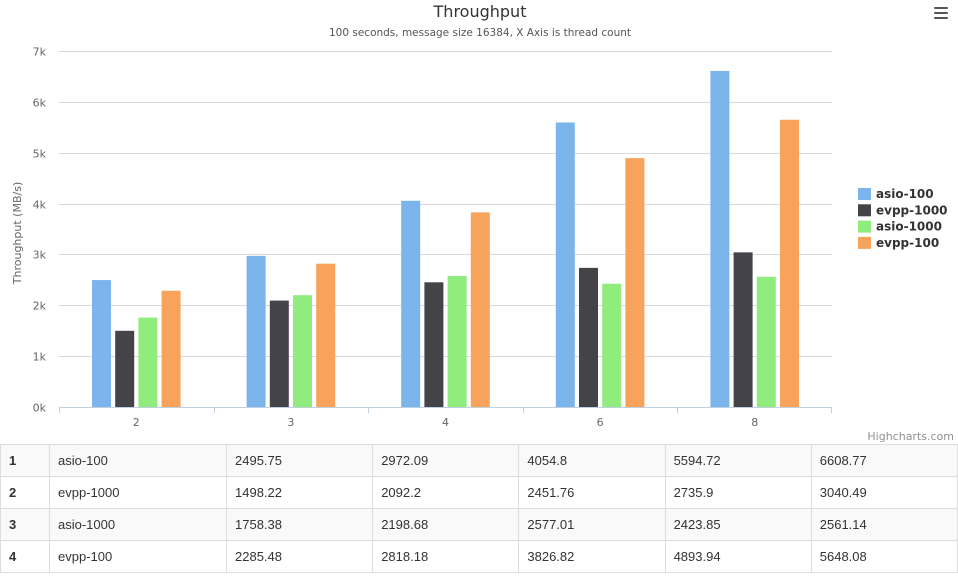 Image resolution: width=958 pixels, height=585 pixels. I want to click on row-index: 4, so click(25, 556).